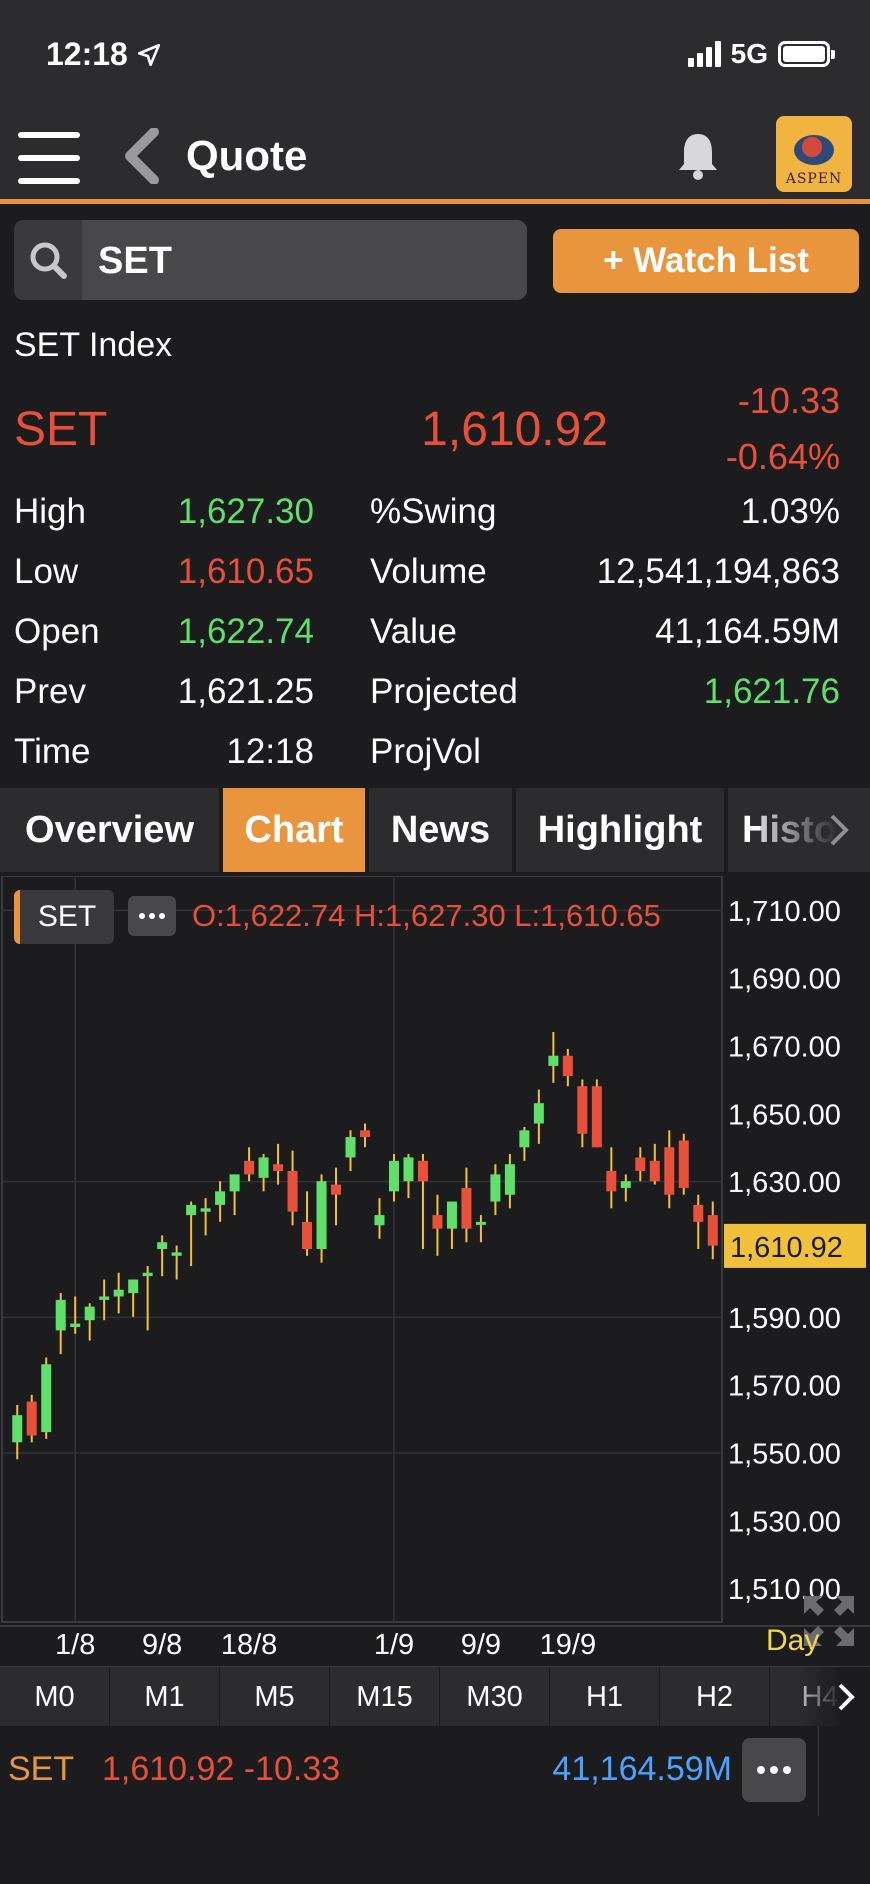 The image size is (870, 1884). Describe the element at coordinates (294, 830) in the screenshot. I see `tab-chart: Chart` at that location.